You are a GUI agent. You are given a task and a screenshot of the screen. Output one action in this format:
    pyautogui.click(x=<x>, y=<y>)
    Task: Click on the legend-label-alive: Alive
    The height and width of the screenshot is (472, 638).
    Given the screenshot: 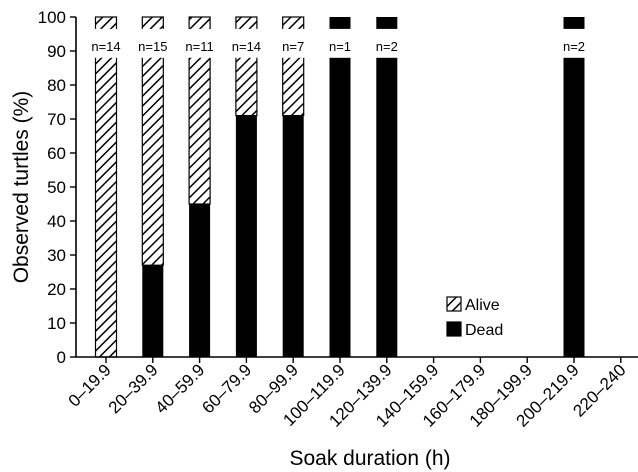 What is the action you would take?
    pyautogui.click(x=482, y=305)
    